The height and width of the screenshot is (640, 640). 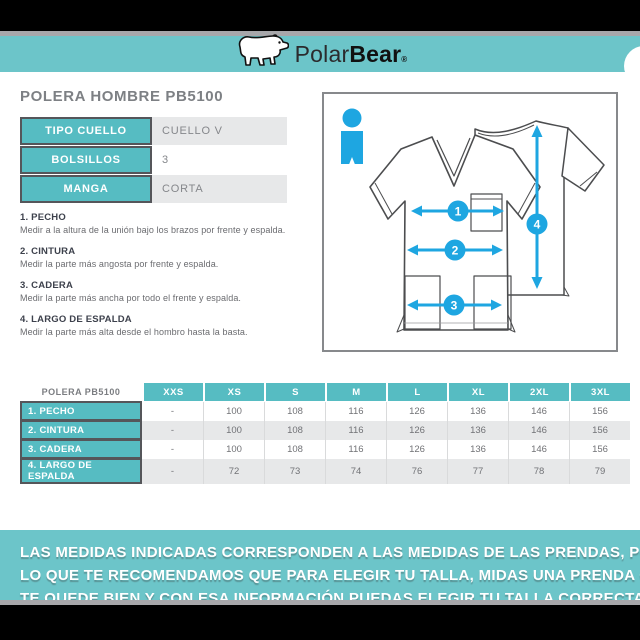 I want to click on row-label: 3. CADERA, so click(x=81, y=449).